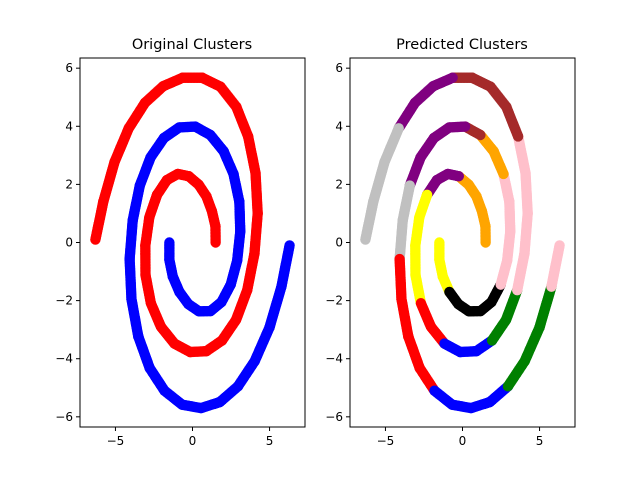  What do you see at coordinates (462, 45) in the screenshot?
I see `chart-title: Predicted Clusters` at bounding box center [462, 45].